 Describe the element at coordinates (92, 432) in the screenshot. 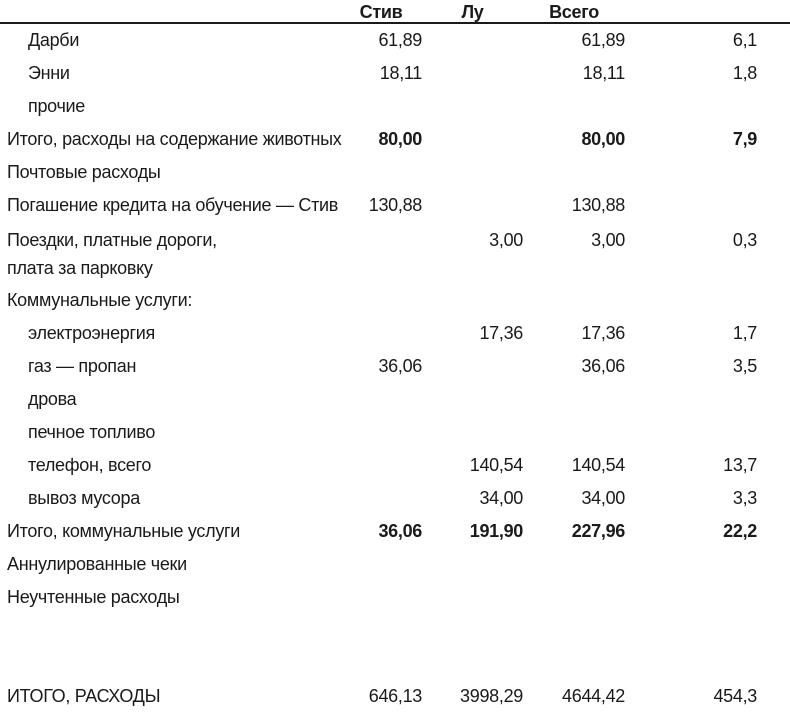

I see `row-label-line1: печное топливо` at that location.